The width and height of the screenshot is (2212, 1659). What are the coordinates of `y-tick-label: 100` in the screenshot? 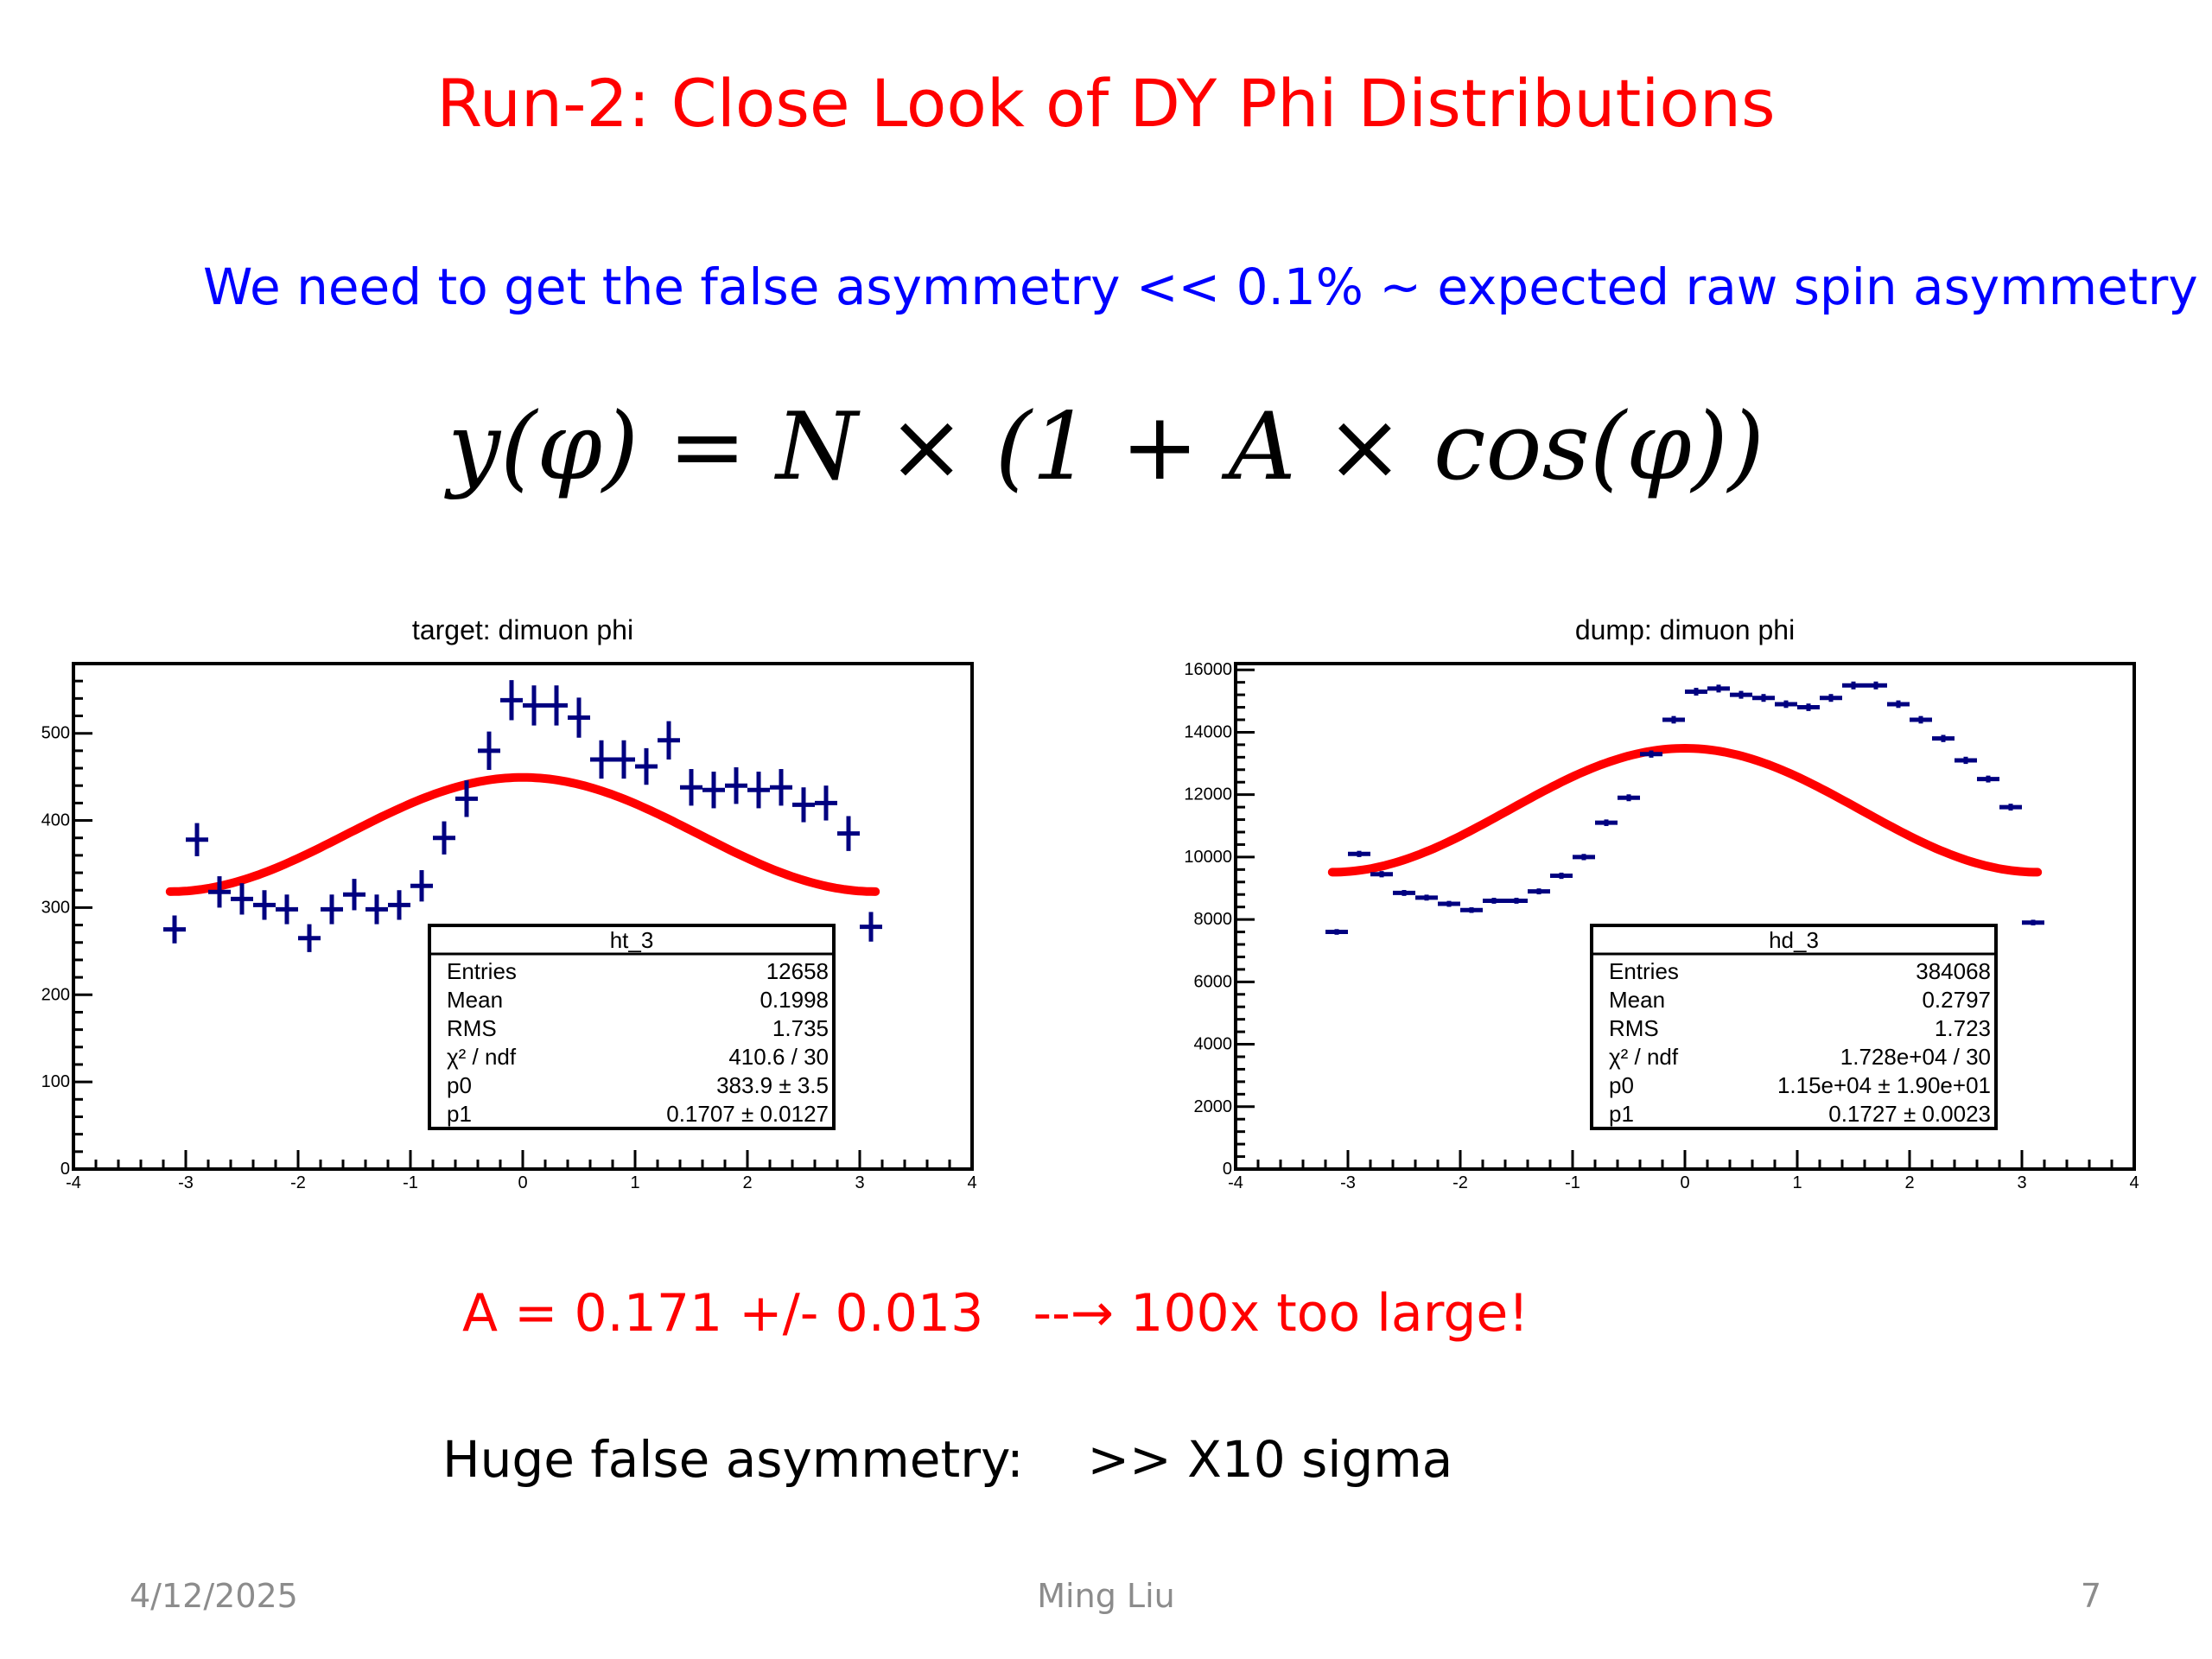 It's located at (55, 1081).